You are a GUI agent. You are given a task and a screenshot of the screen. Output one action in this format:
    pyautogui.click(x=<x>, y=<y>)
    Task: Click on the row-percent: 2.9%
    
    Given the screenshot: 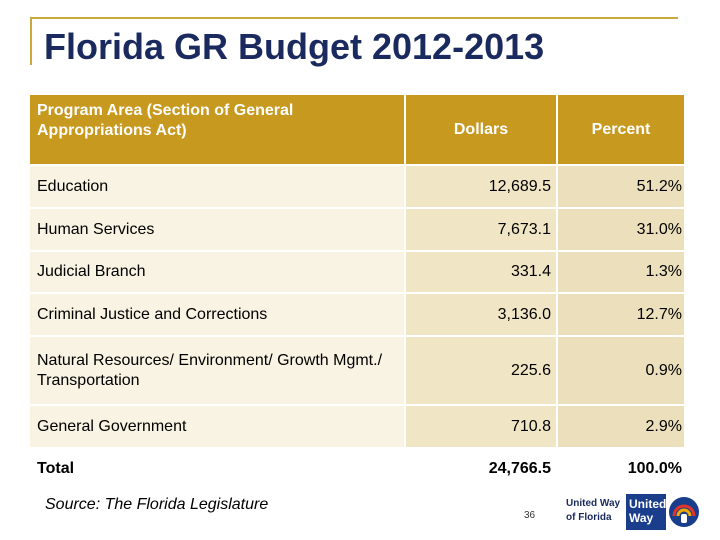 What is the action you would take?
    pyautogui.click(x=621, y=426)
    